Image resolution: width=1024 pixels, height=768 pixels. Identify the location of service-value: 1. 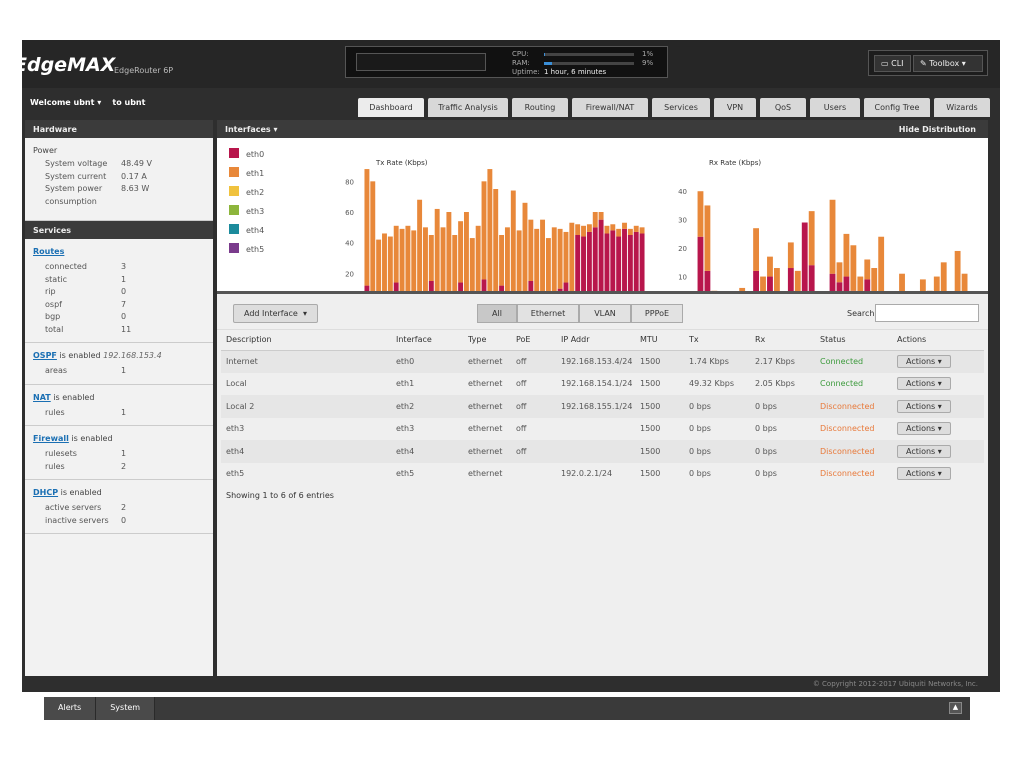
(124, 370).